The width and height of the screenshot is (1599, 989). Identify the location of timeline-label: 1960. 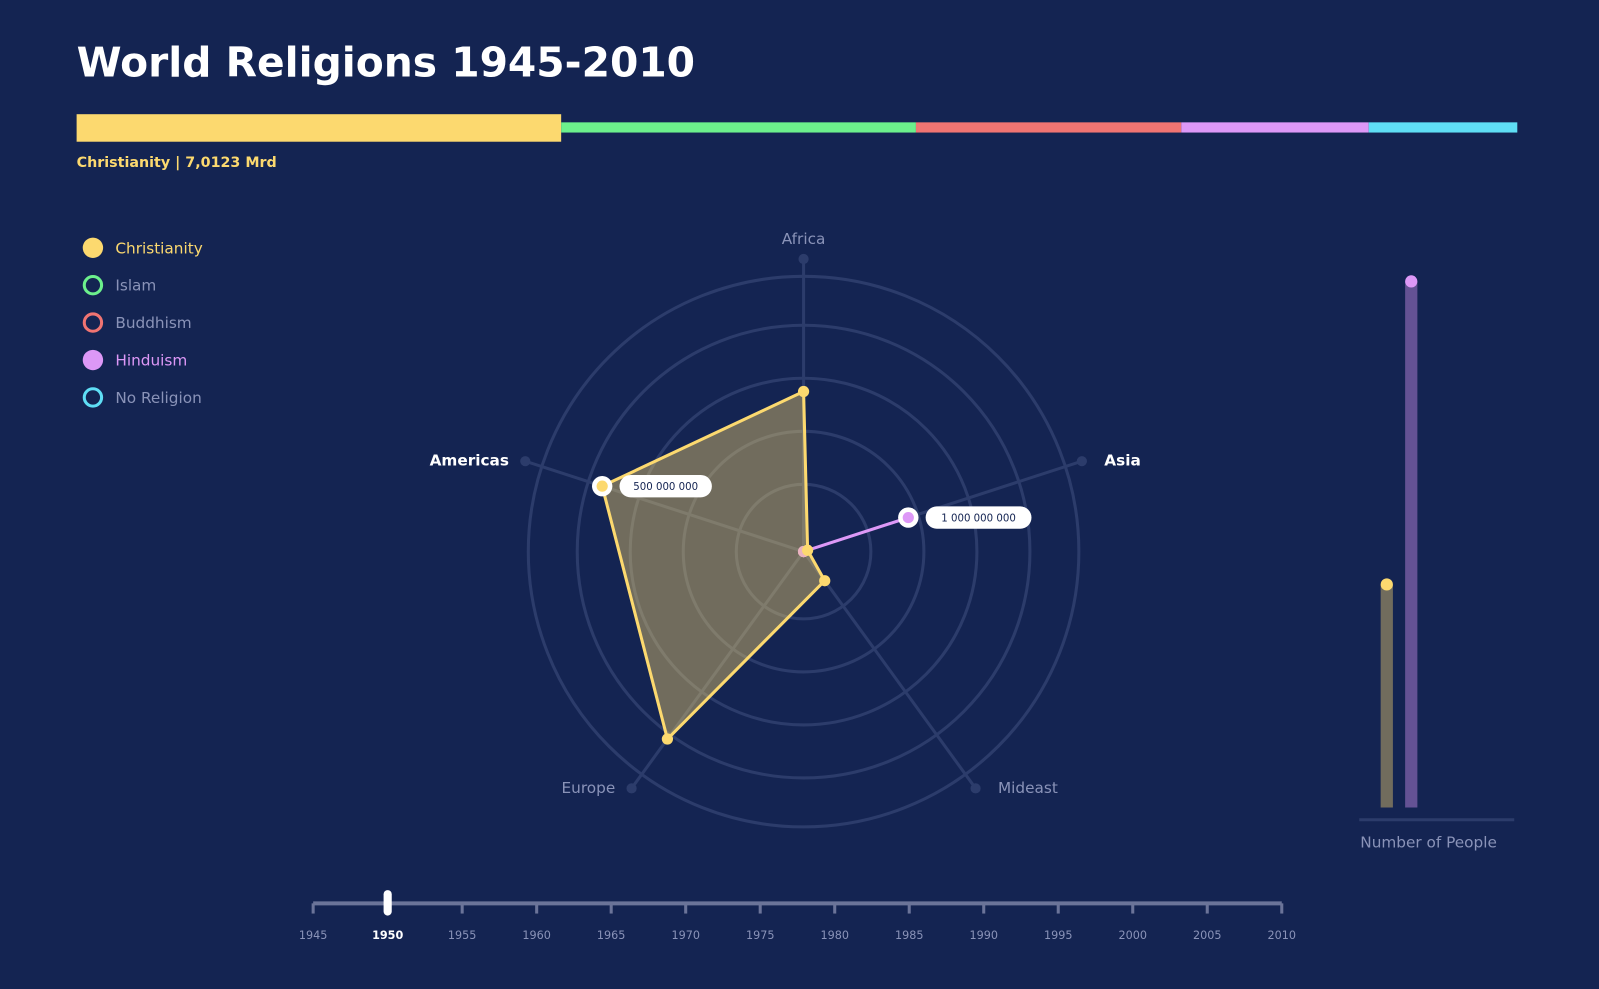
(536, 935).